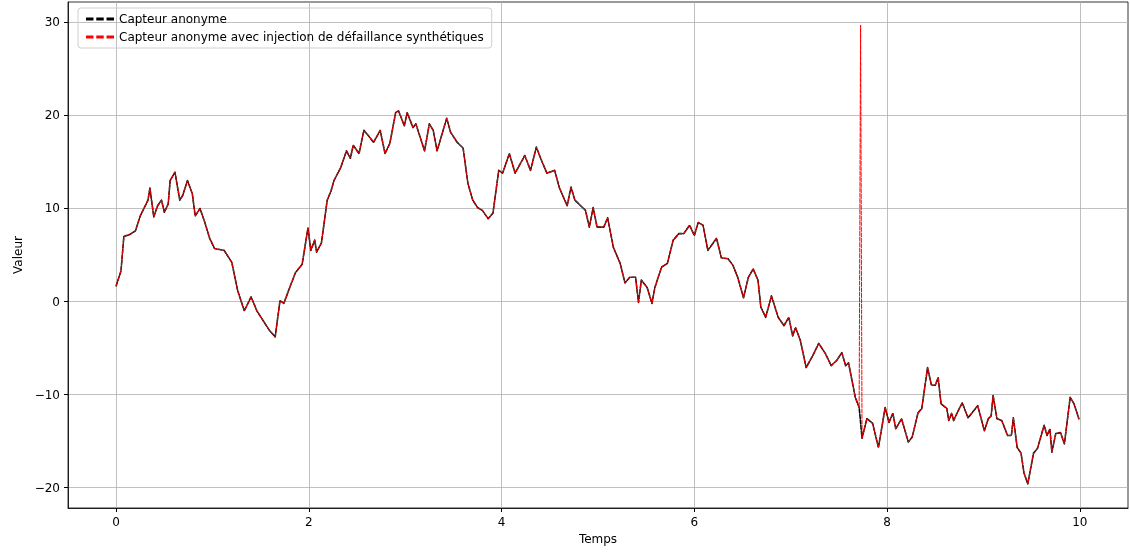  What do you see at coordinates (173, 19) in the screenshot?
I see `legend-label: Capteur anonyme` at bounding box center [173, 19].